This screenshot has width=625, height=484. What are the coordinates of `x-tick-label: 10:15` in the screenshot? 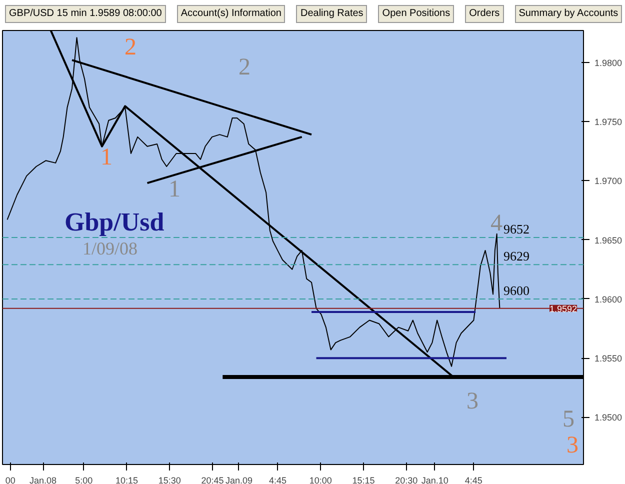 It's located at (126, 480).